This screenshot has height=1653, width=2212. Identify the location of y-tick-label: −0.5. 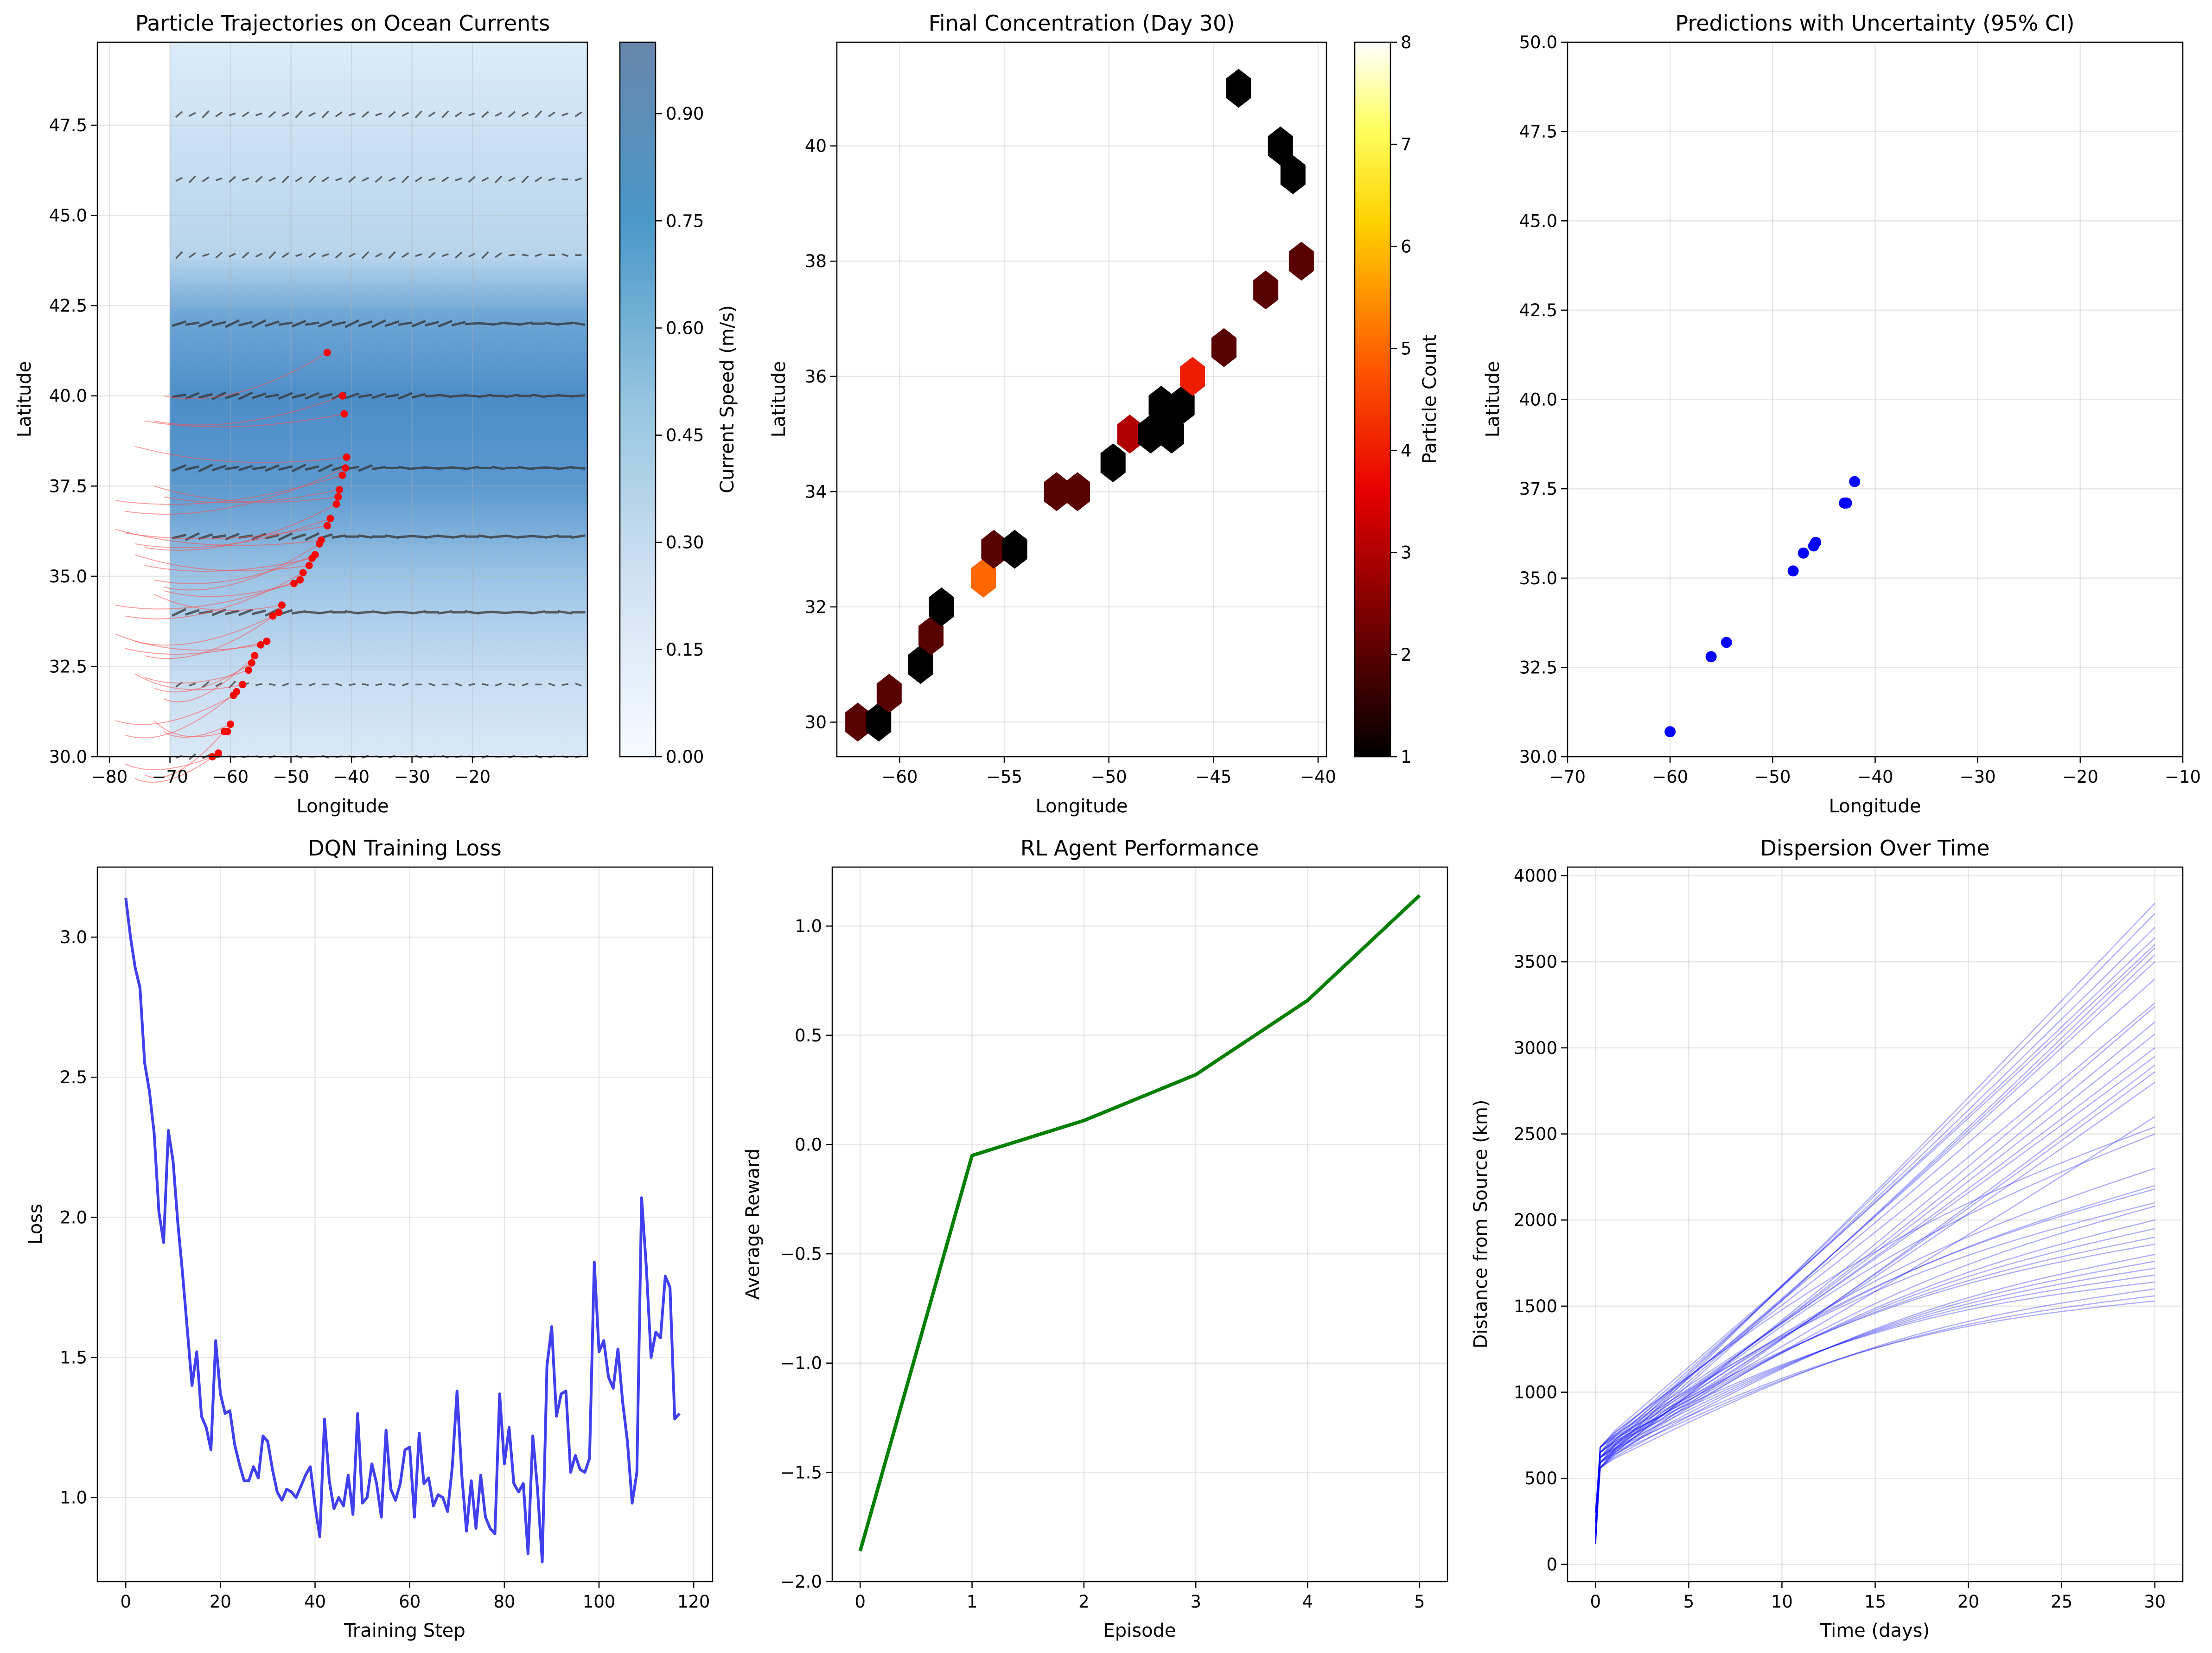
(801, 1254).